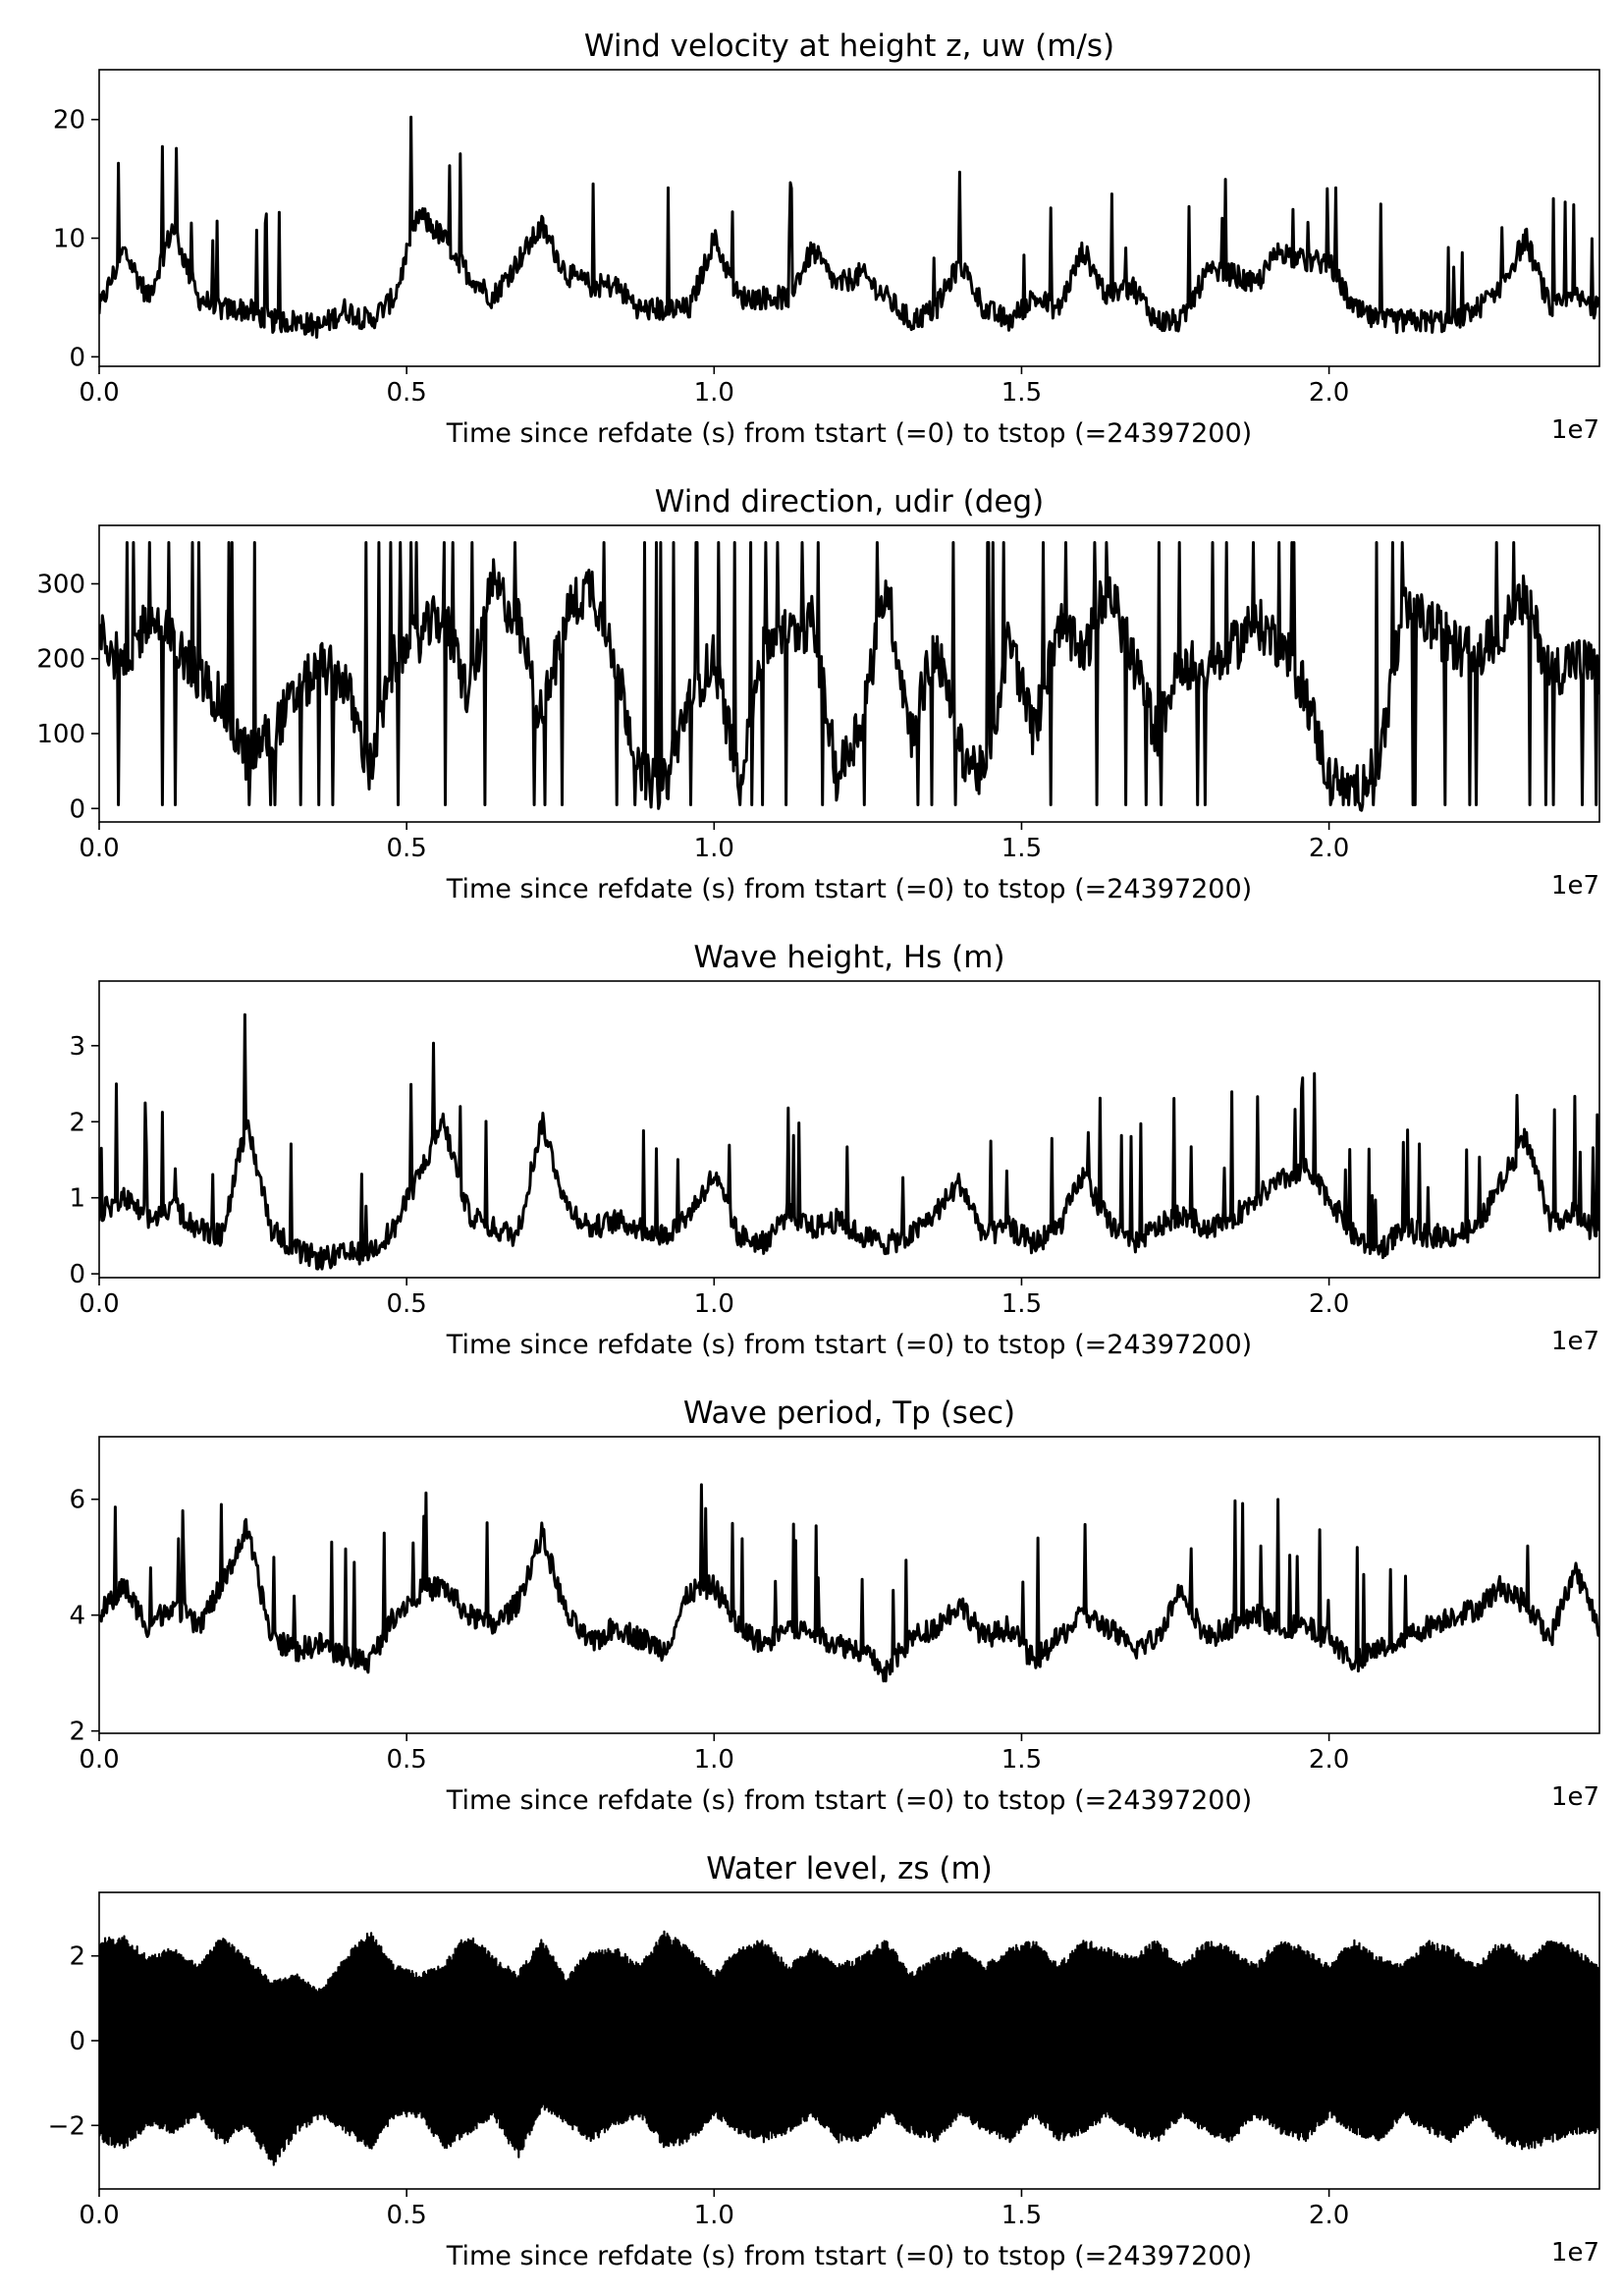 Image resolution: width=1623 pixels, height=2296 pixels. I want to click on y-tick-label: 6, so click(77, 1500).